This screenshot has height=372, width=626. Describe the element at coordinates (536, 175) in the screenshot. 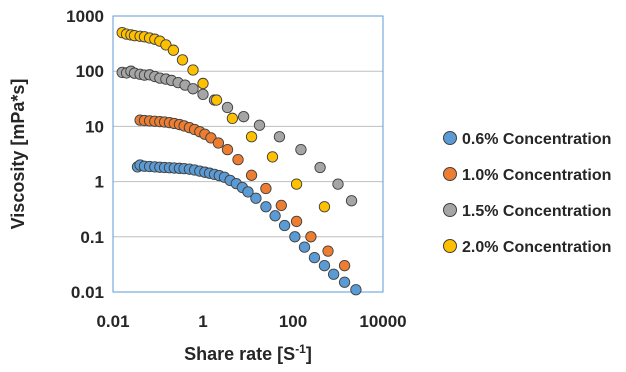

I see `legend-label: 1.0% Concentration` at that location.